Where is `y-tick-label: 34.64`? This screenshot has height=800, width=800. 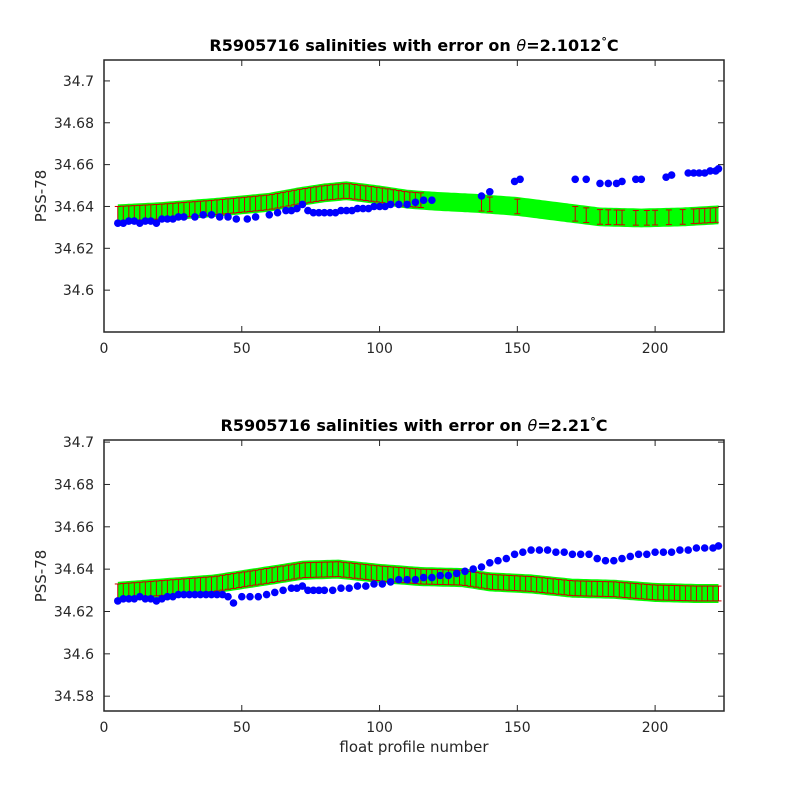 y-tick-label: 34.64 is located at coordinates (74, 207).